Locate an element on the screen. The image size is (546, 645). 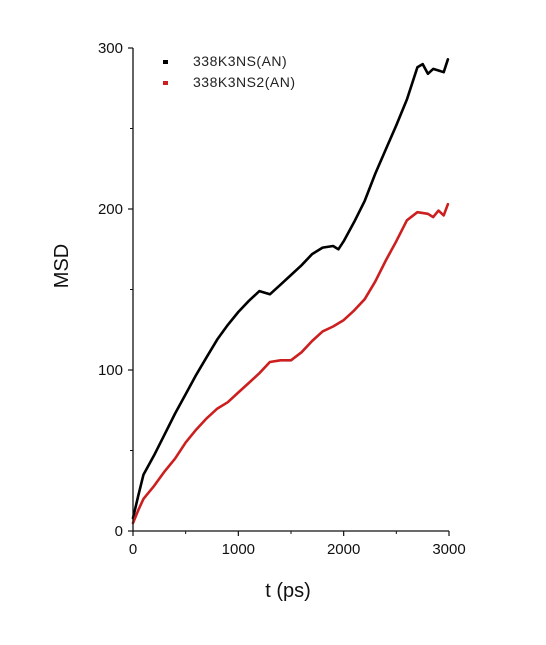
y-tick-label: 300 is located at coordinates (110, 48).